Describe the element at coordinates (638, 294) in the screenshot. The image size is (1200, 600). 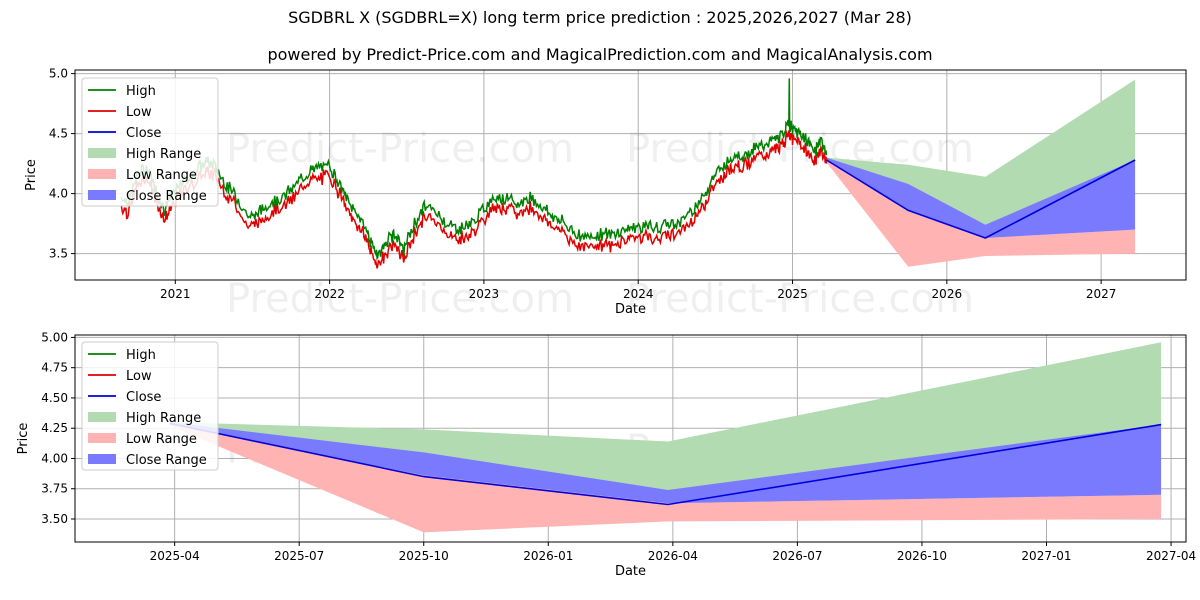
I see `x-tick-label: 2024` at that location.